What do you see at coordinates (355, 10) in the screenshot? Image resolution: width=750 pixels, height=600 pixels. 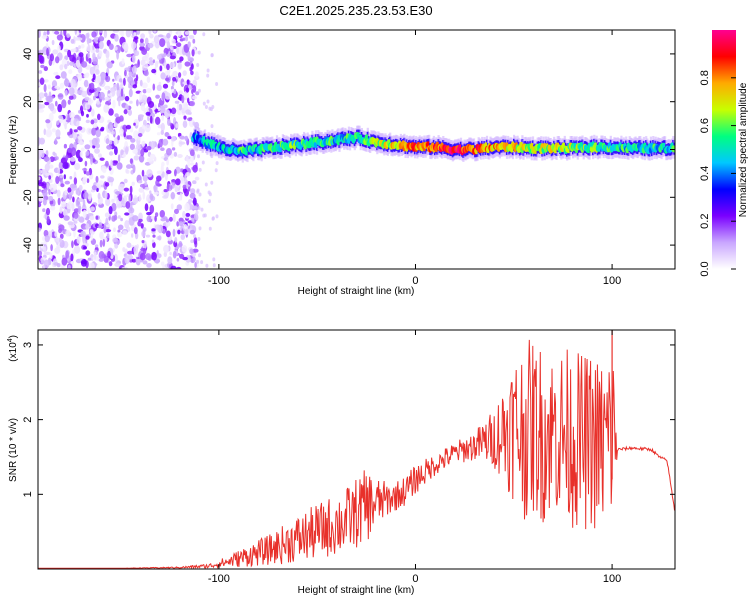 I see `chart-title: C2E1.2025.235.23.53.E30` at bounding box center [355, 10].